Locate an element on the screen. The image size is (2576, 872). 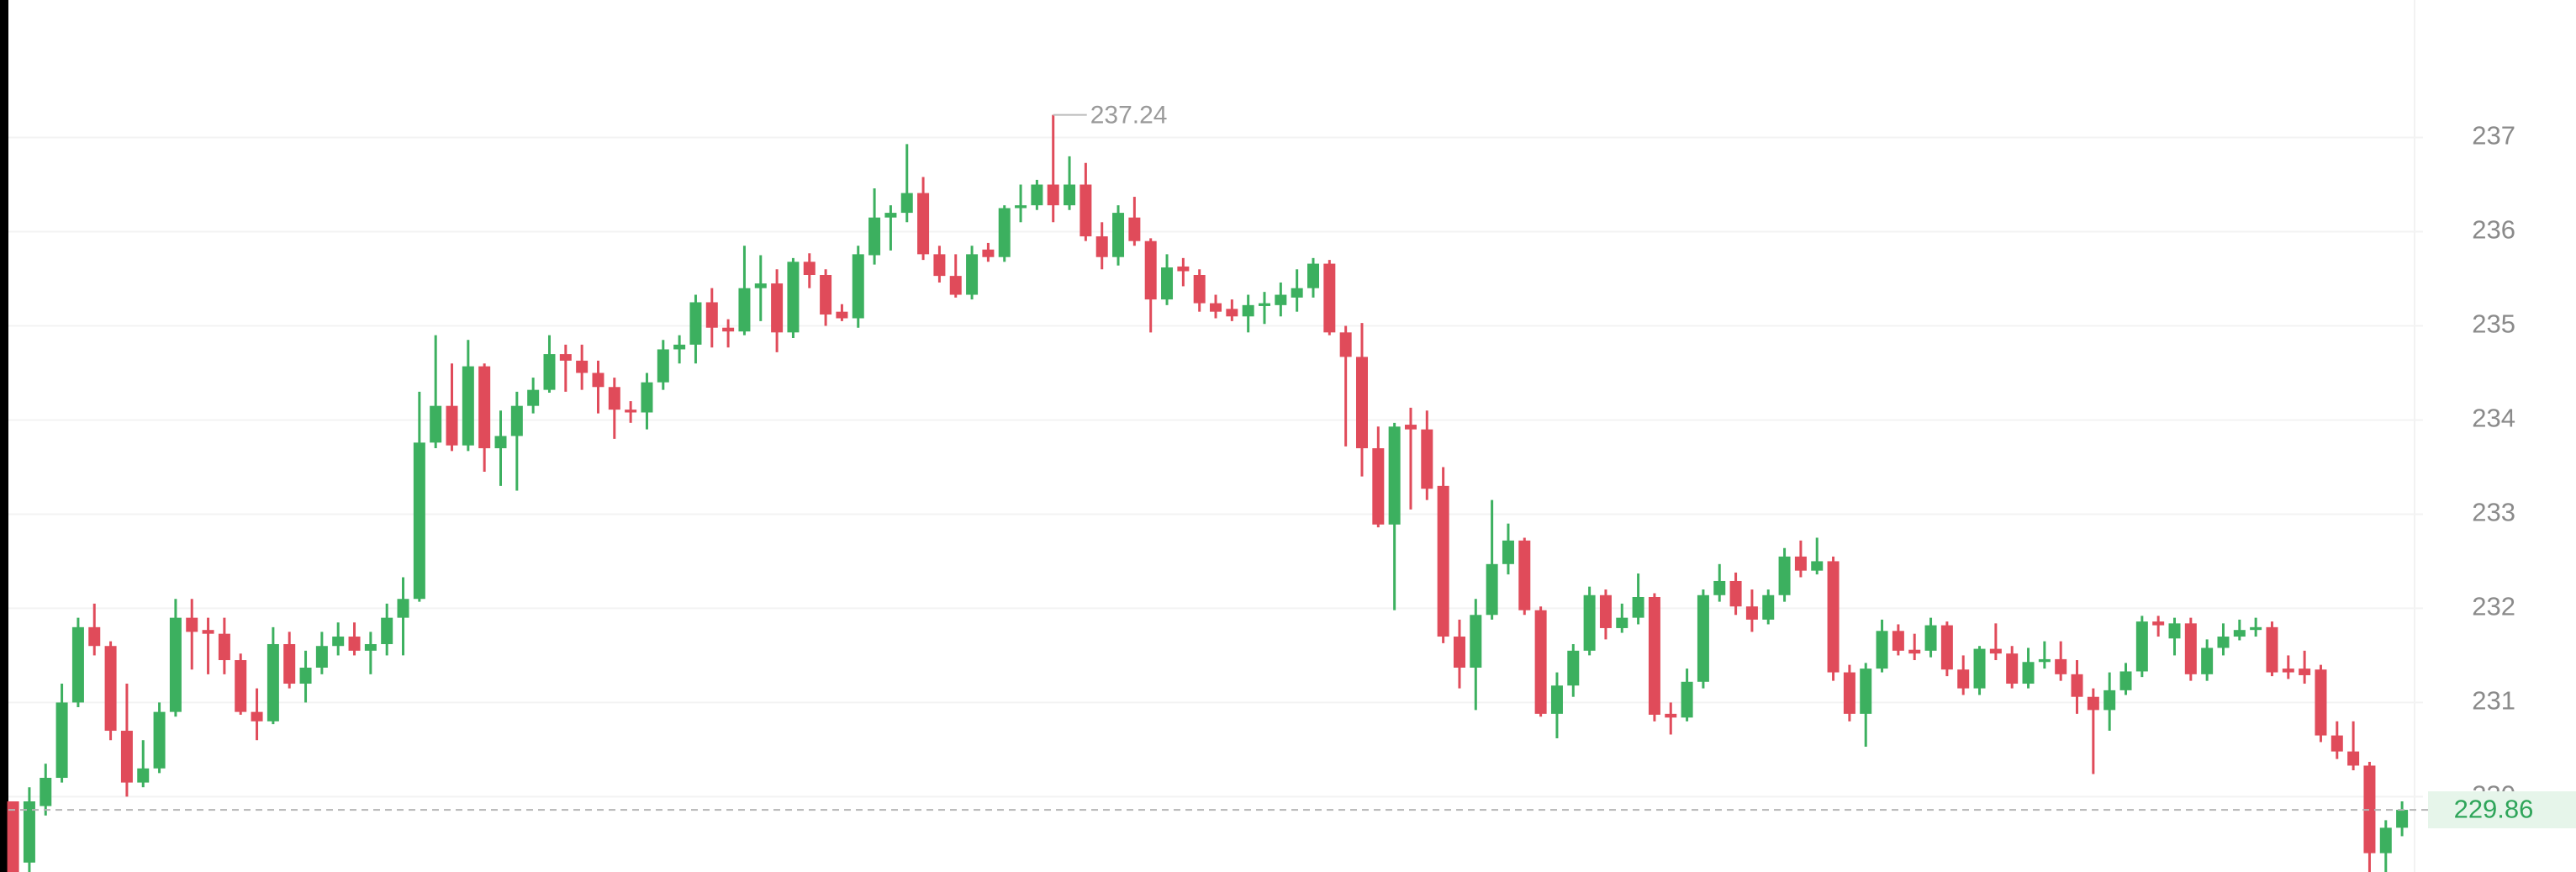
y-tick-label: 232 is located at coordinates (2493, 607).